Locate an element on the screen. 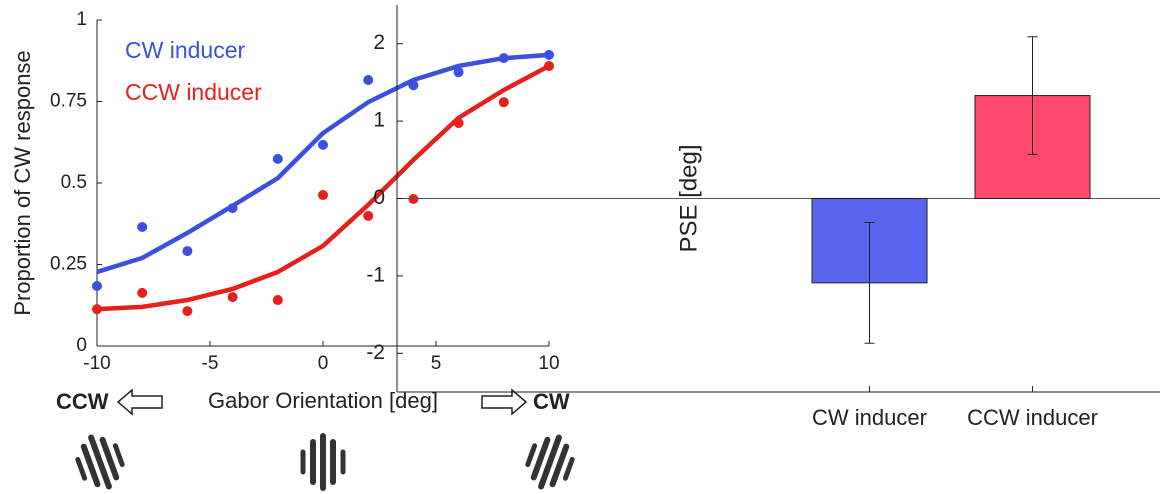 Image resolution: width=1165 pixels, height=494 pixels. y-tick-label: -2 is located at coordinates (375, 352).